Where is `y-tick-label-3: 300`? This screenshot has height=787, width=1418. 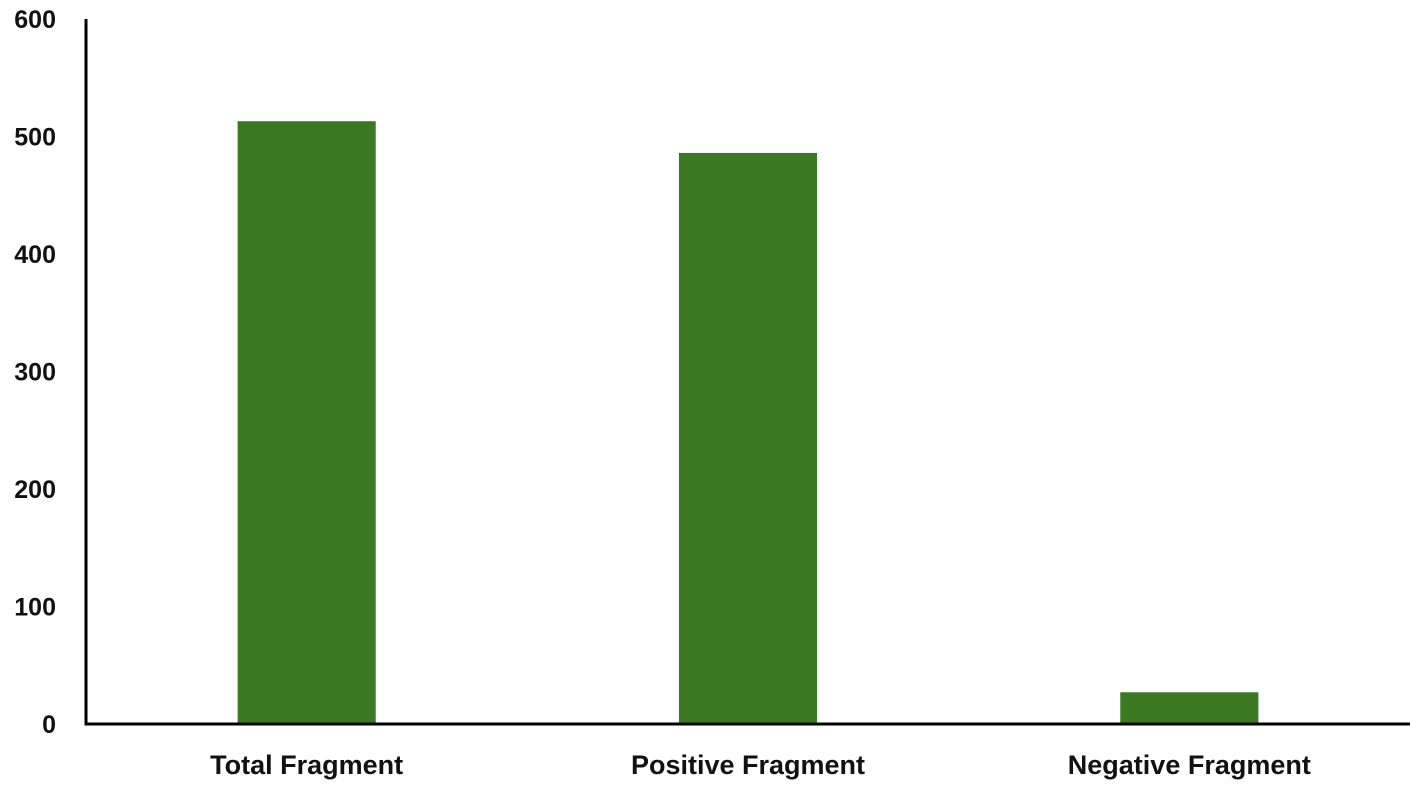 y-tick-label-3: 300 is located at coordinates (35, 373).